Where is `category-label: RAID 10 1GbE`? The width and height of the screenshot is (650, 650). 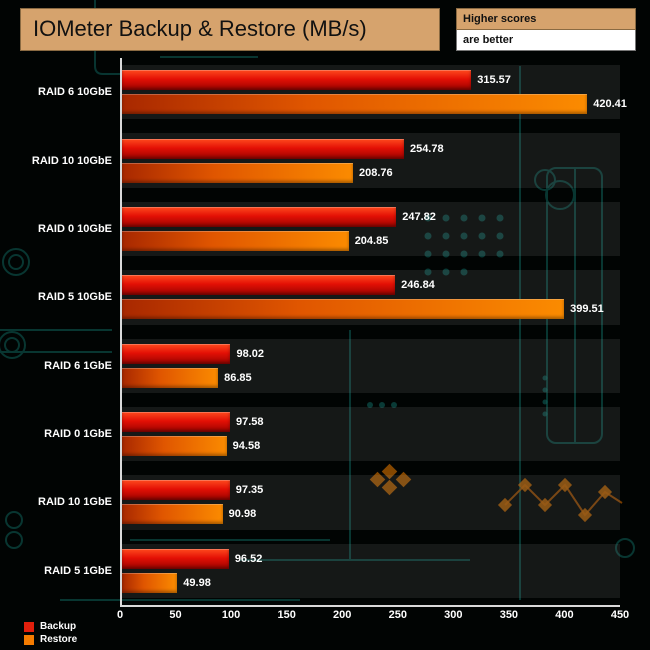 category-label: RAID 10 1GbE is located at coordinates (75, 502).